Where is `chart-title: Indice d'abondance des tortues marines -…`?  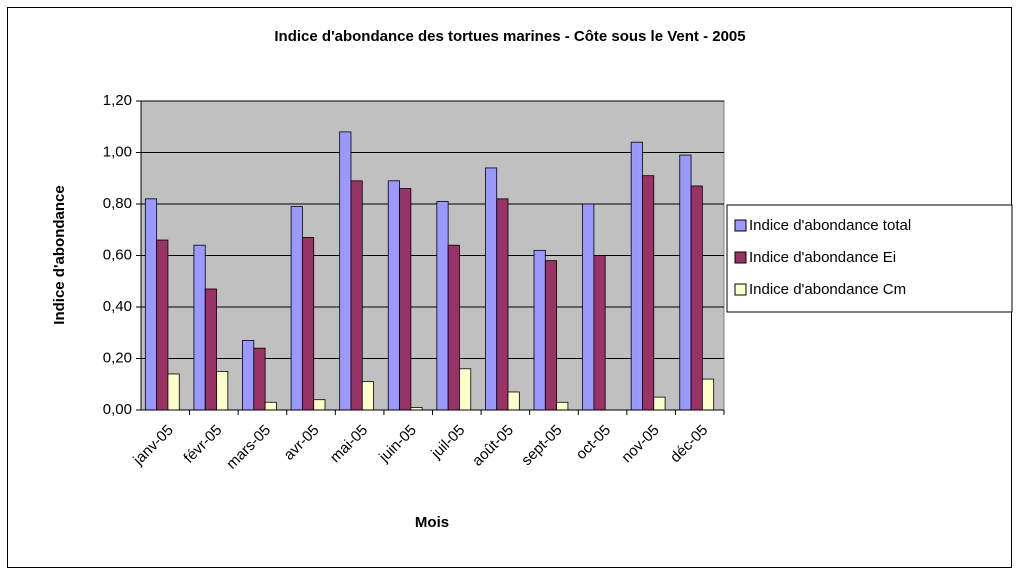
chart-title: Indice d'abondance des tortues marines -… is located at coordinates (509, 36).